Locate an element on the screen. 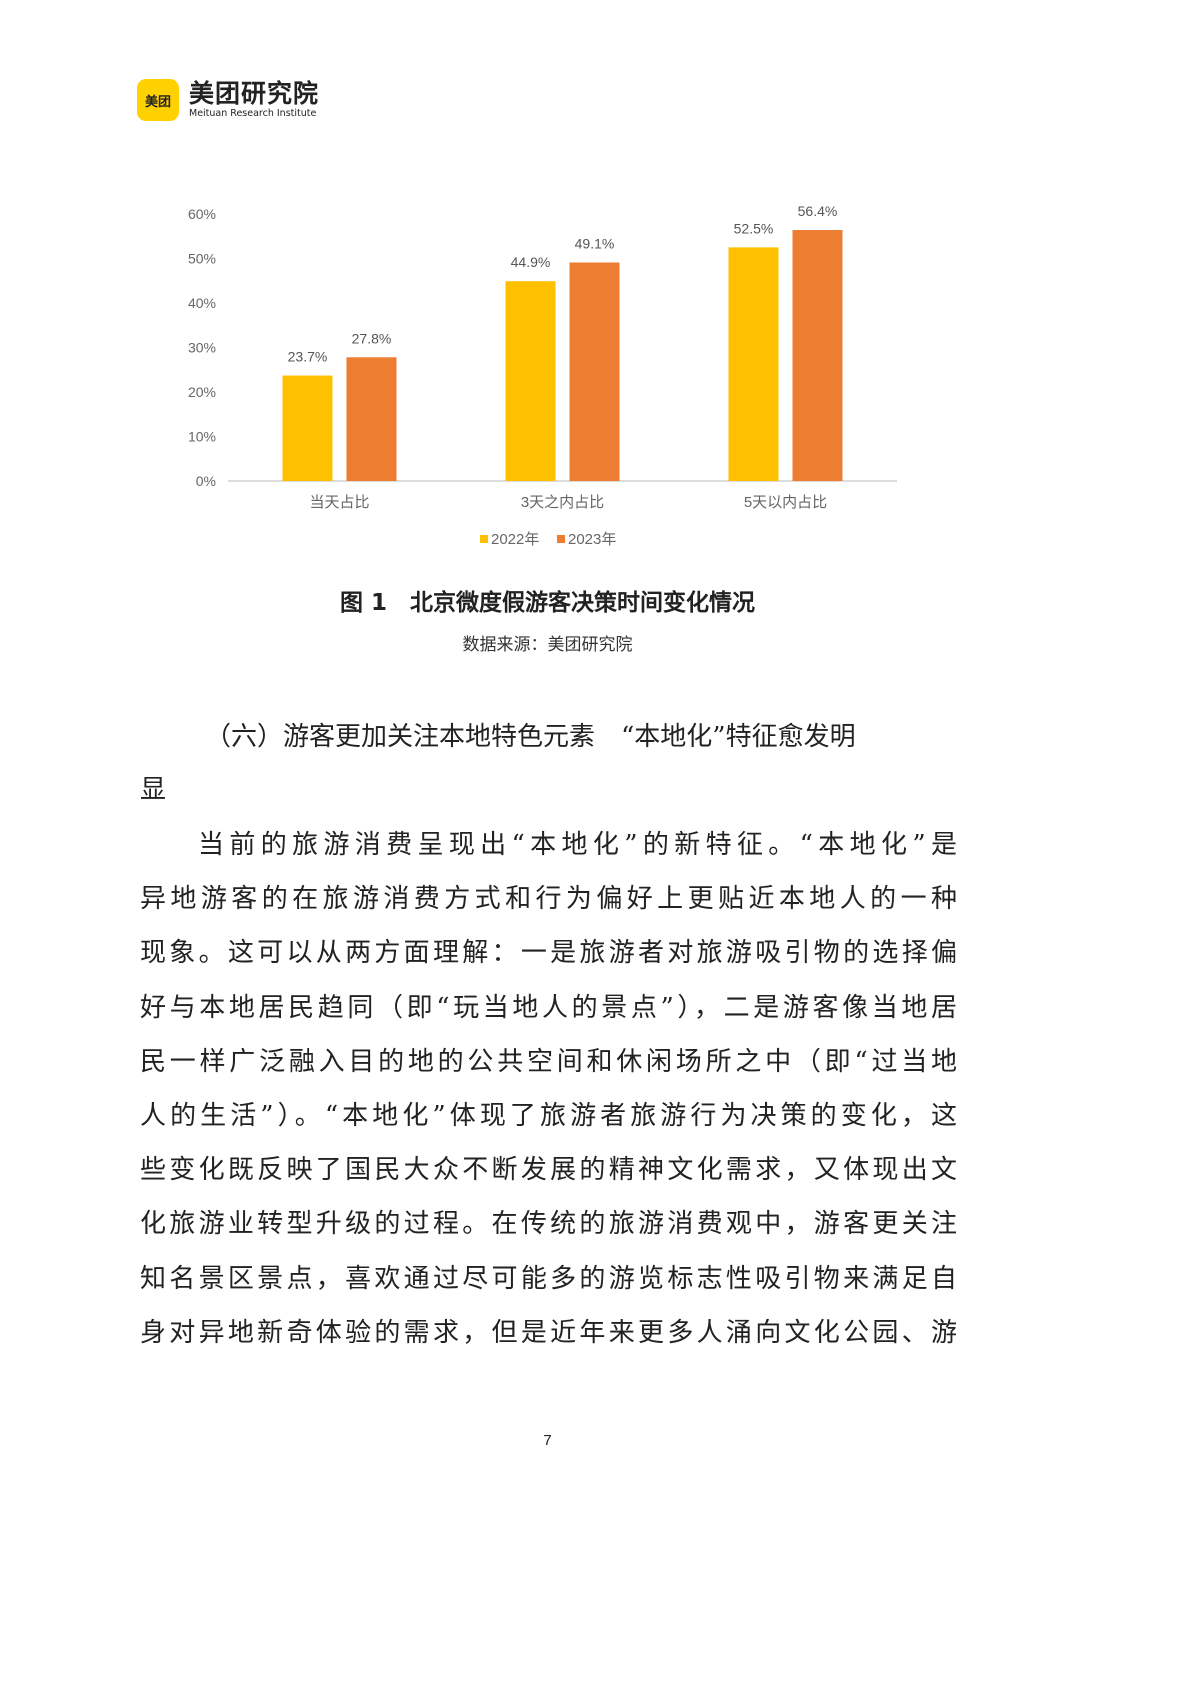 This screenshot has height=1698, width=1200. paragraph-line: 人的生活”）。“本地化”体现了旅游者旅游行为决策的变化，这 is located at coordinates (548, 1116).